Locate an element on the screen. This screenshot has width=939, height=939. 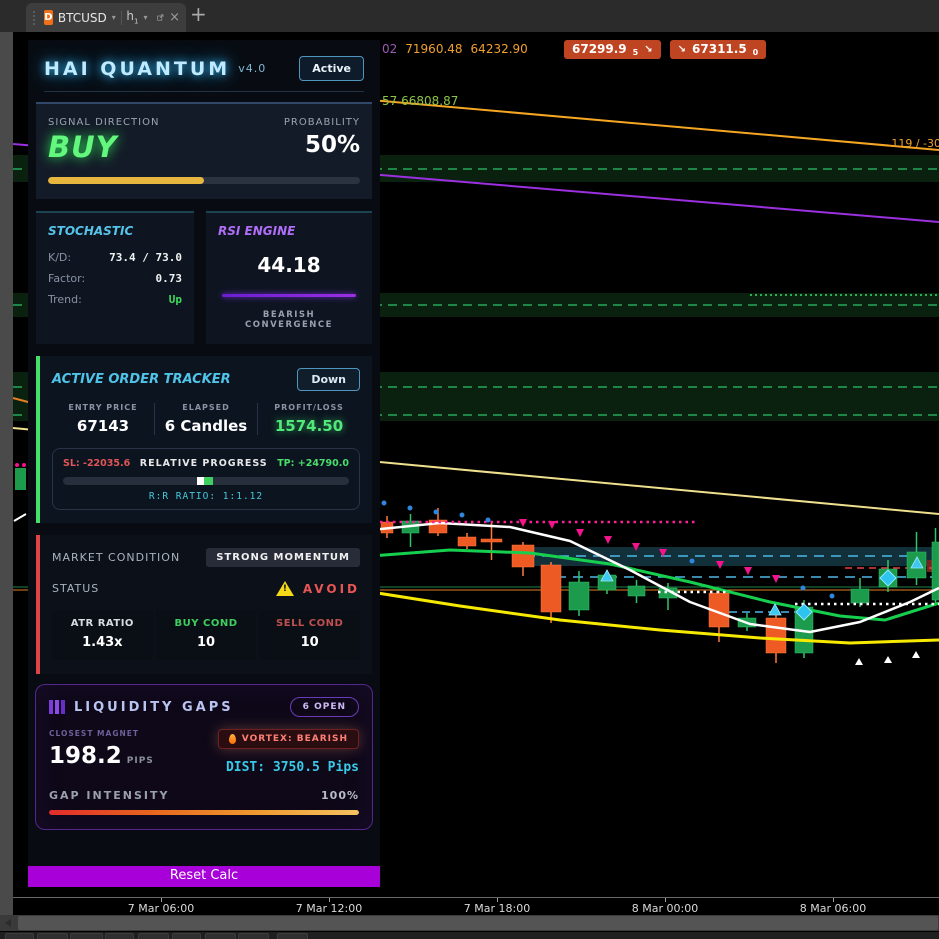
elapsed-value: 6 Candles is located at coordinates (206, 426).